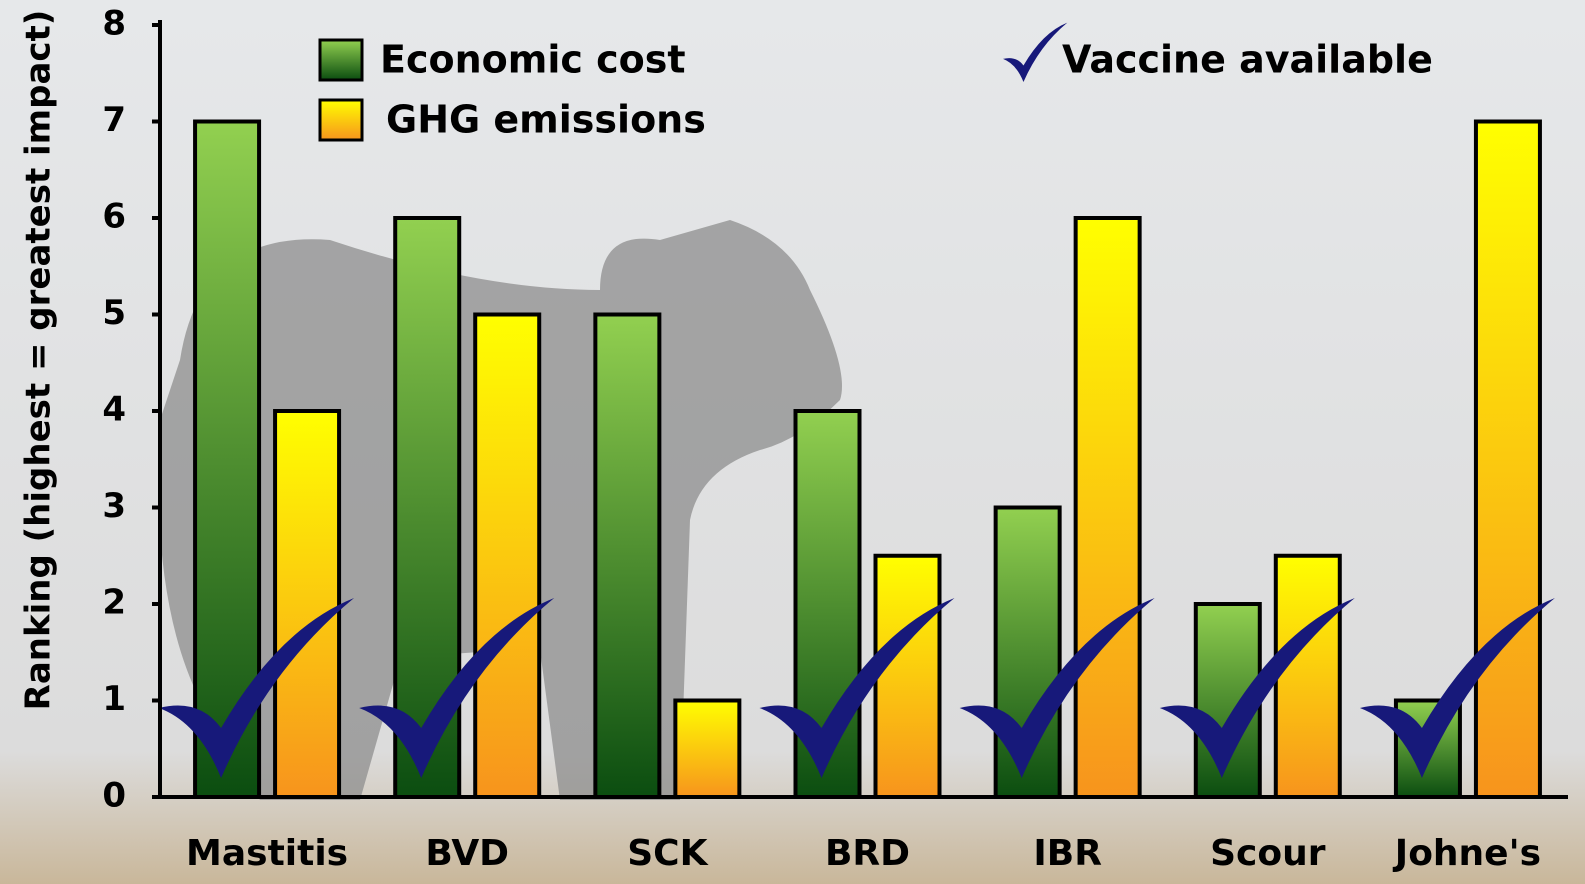 This screenshot has width=1585, height=884. What do you see at coordinates (1466, 853) in the screenshot?
I see `x-tick-label: Johne's` at bounding box center [1466, 853].